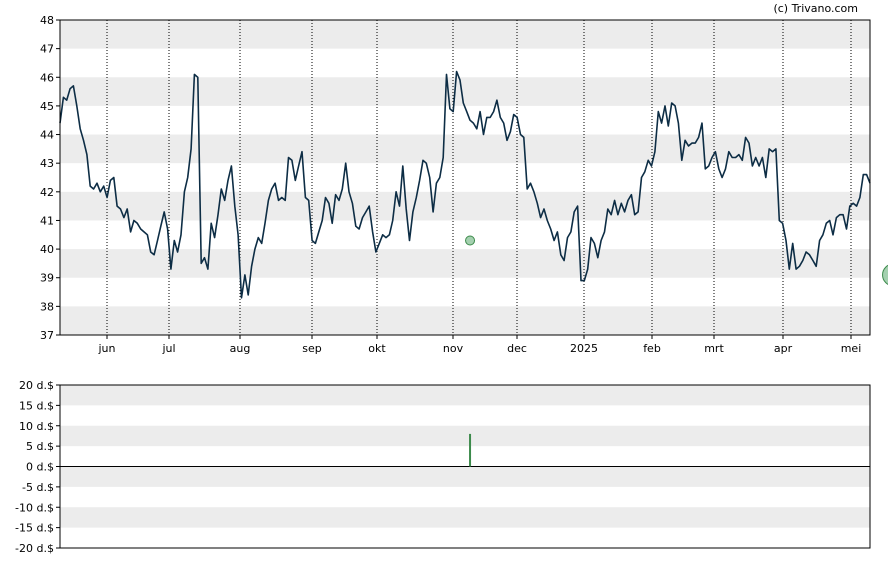  Describe the element at coordinates (47, 335) in the screenshot. I see `price-y-tick-label: 37` at that location.